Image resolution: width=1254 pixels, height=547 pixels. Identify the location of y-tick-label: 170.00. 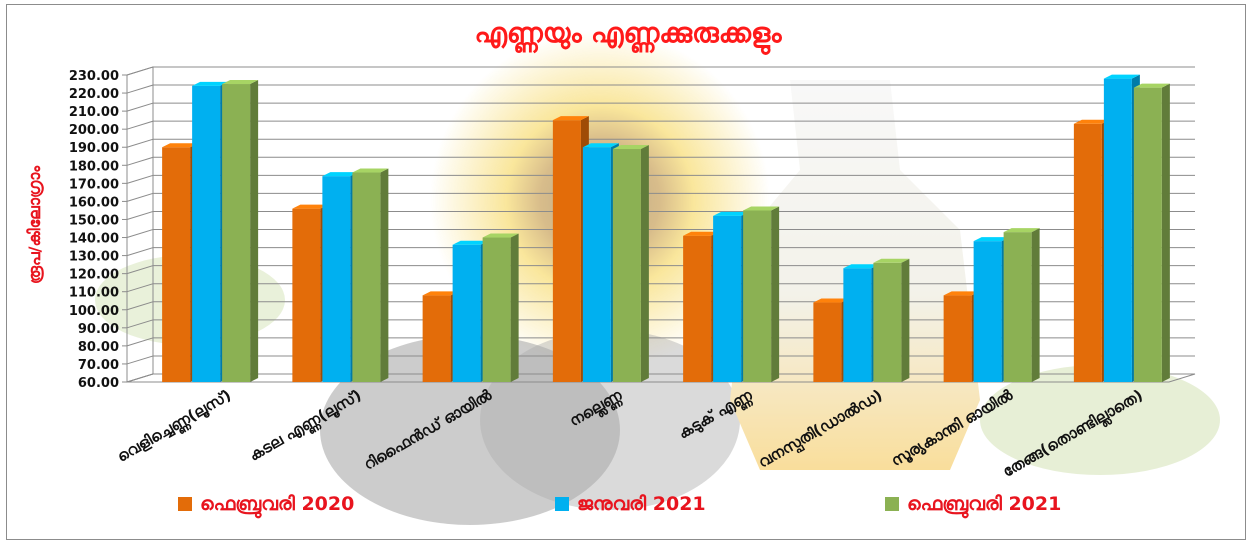
(94, 184).